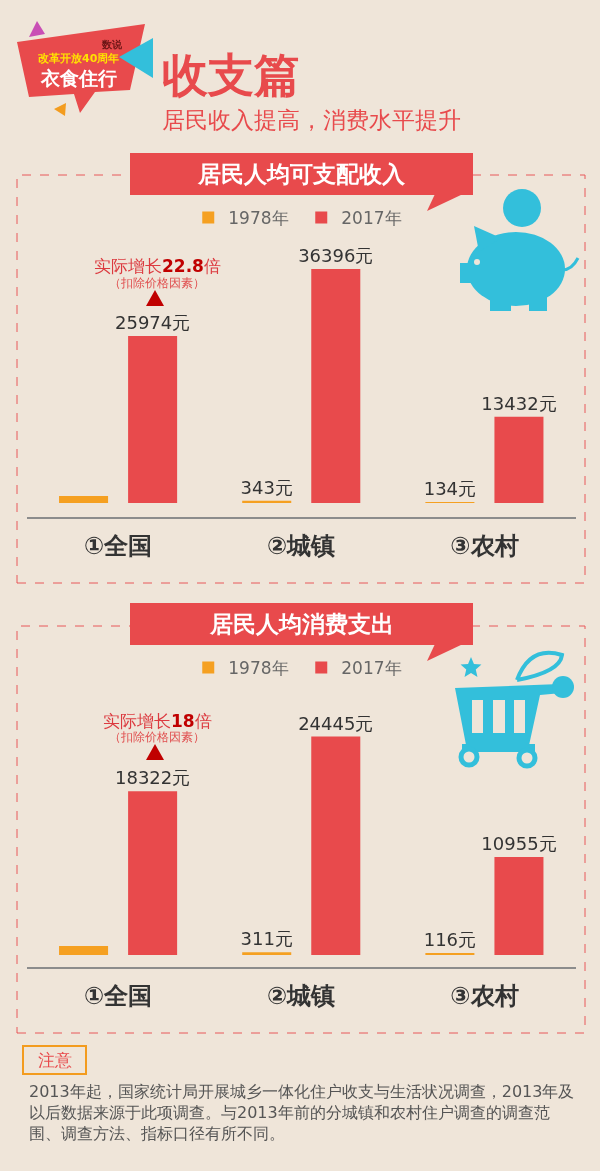 This screenshot has width=600, height=1171. I want to click on data-label: 24445元, so click(336, 723).